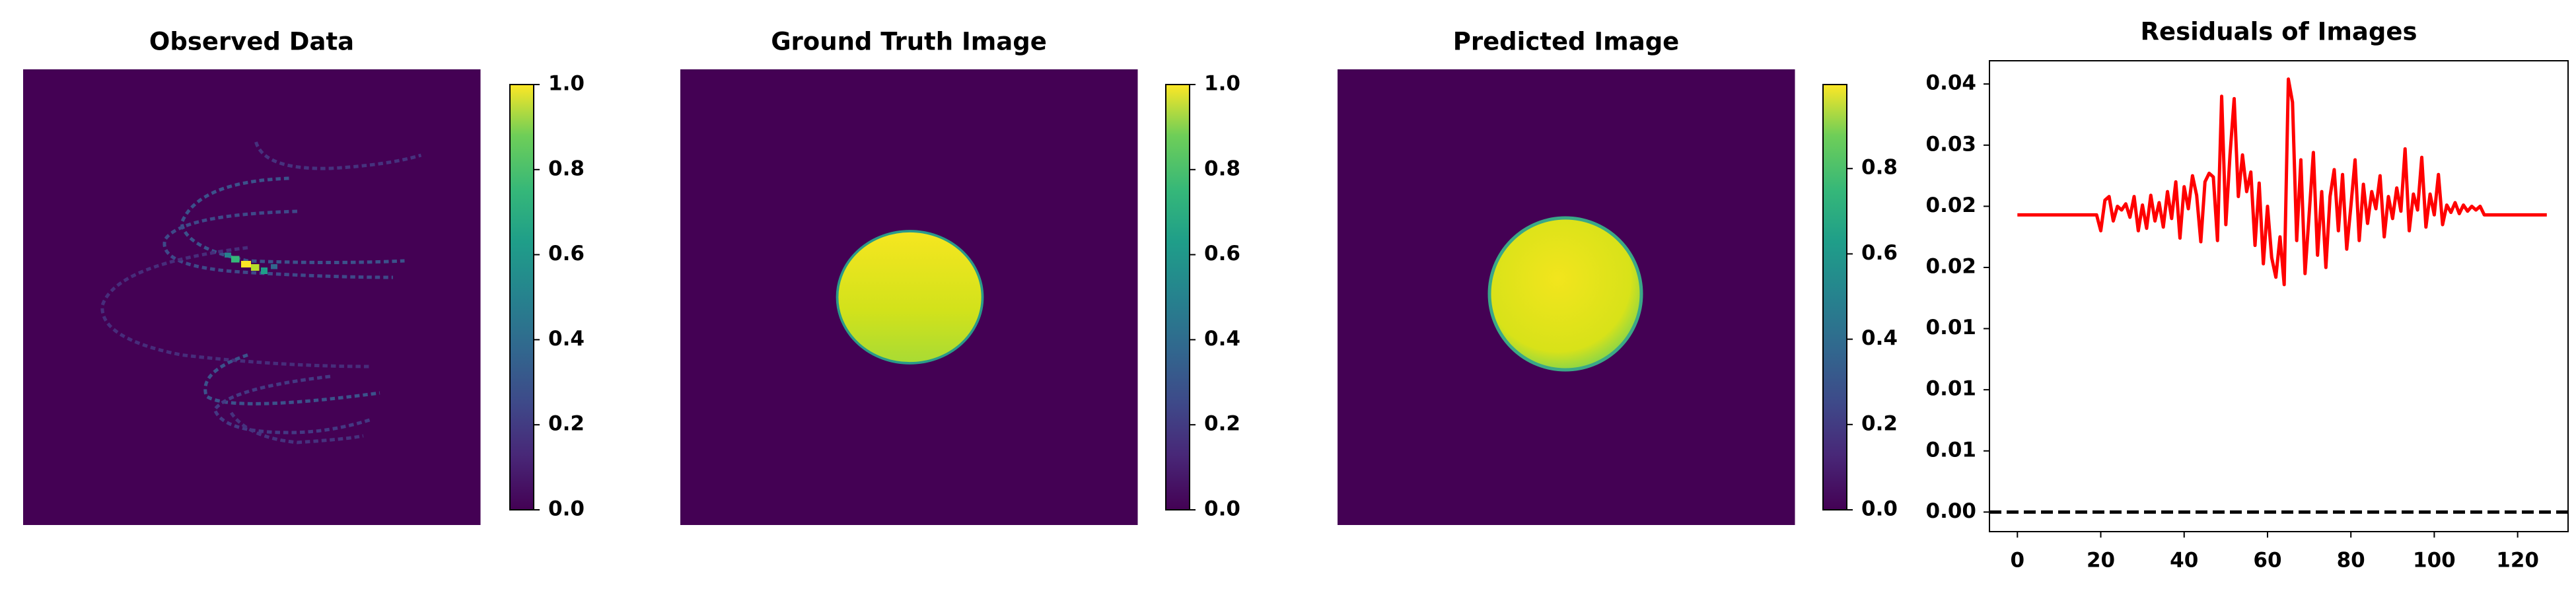 Image resolution: width=2576 pixels, height=597 pixels. I want to click on y-tick-label: 0.00, so click(1952, 511).